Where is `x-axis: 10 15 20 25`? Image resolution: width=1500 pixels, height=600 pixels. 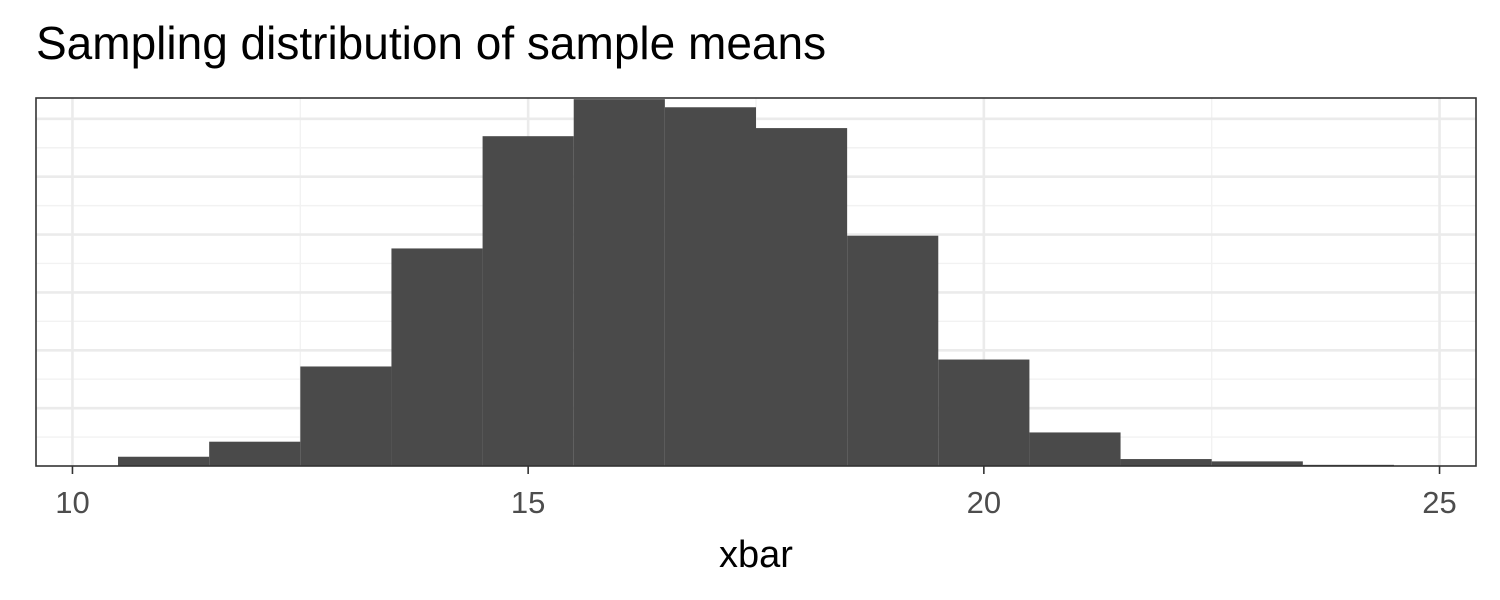
x-axis: 10 15 20 25 is located at coordinates (756, 493).